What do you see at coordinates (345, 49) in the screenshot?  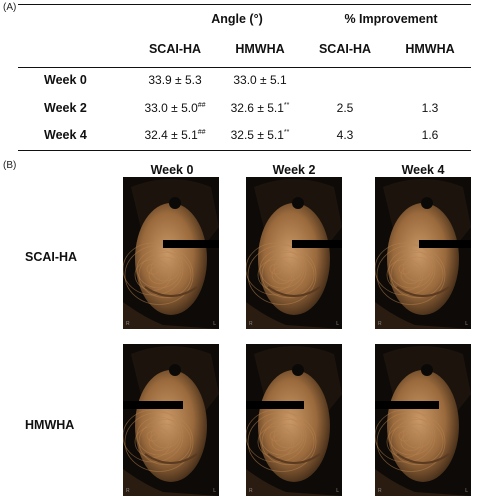 I see `subheader-scai-improvement: SCAI-HA` at bounding box center [345, 49].